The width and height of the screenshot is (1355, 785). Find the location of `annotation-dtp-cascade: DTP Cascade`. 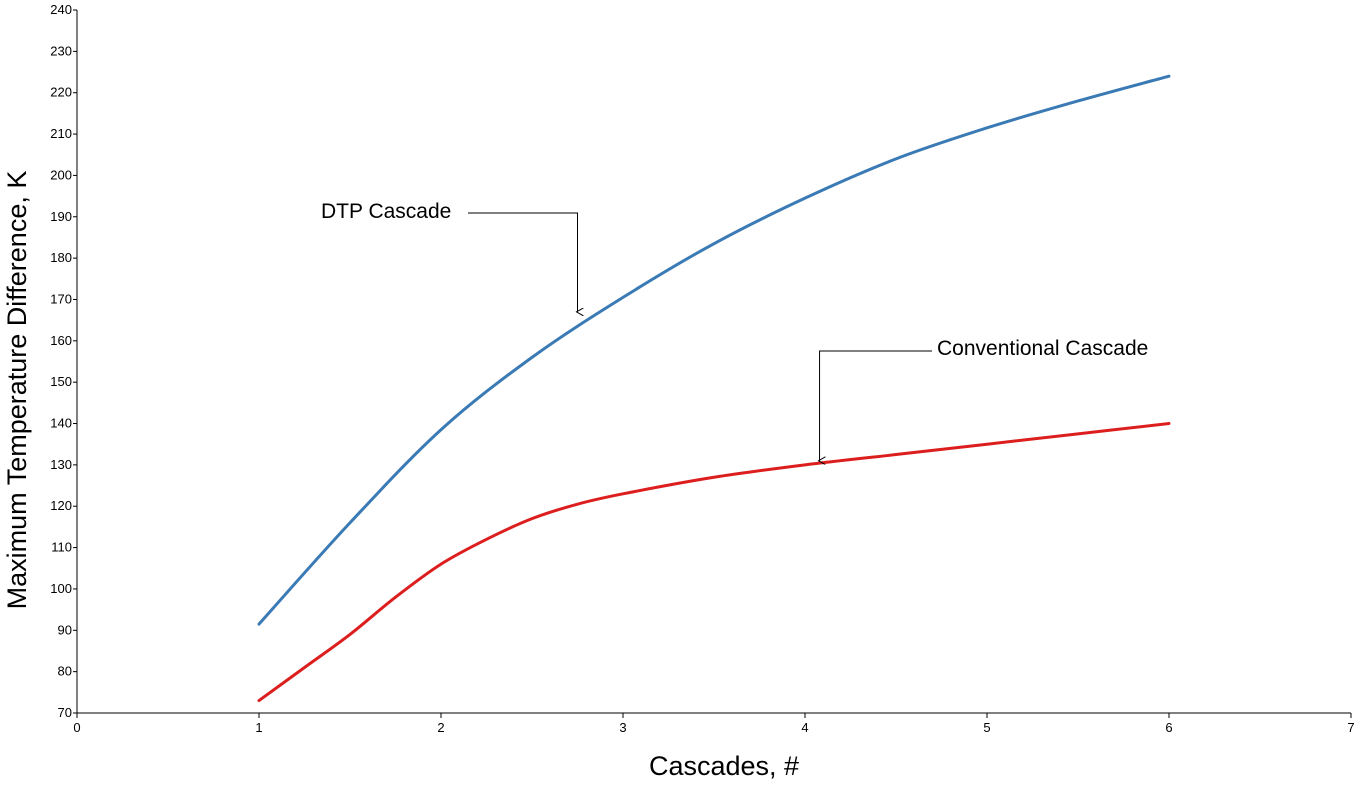

annotation-dtp-cascade: DTP Cascade is located at coordinates (386, 211).